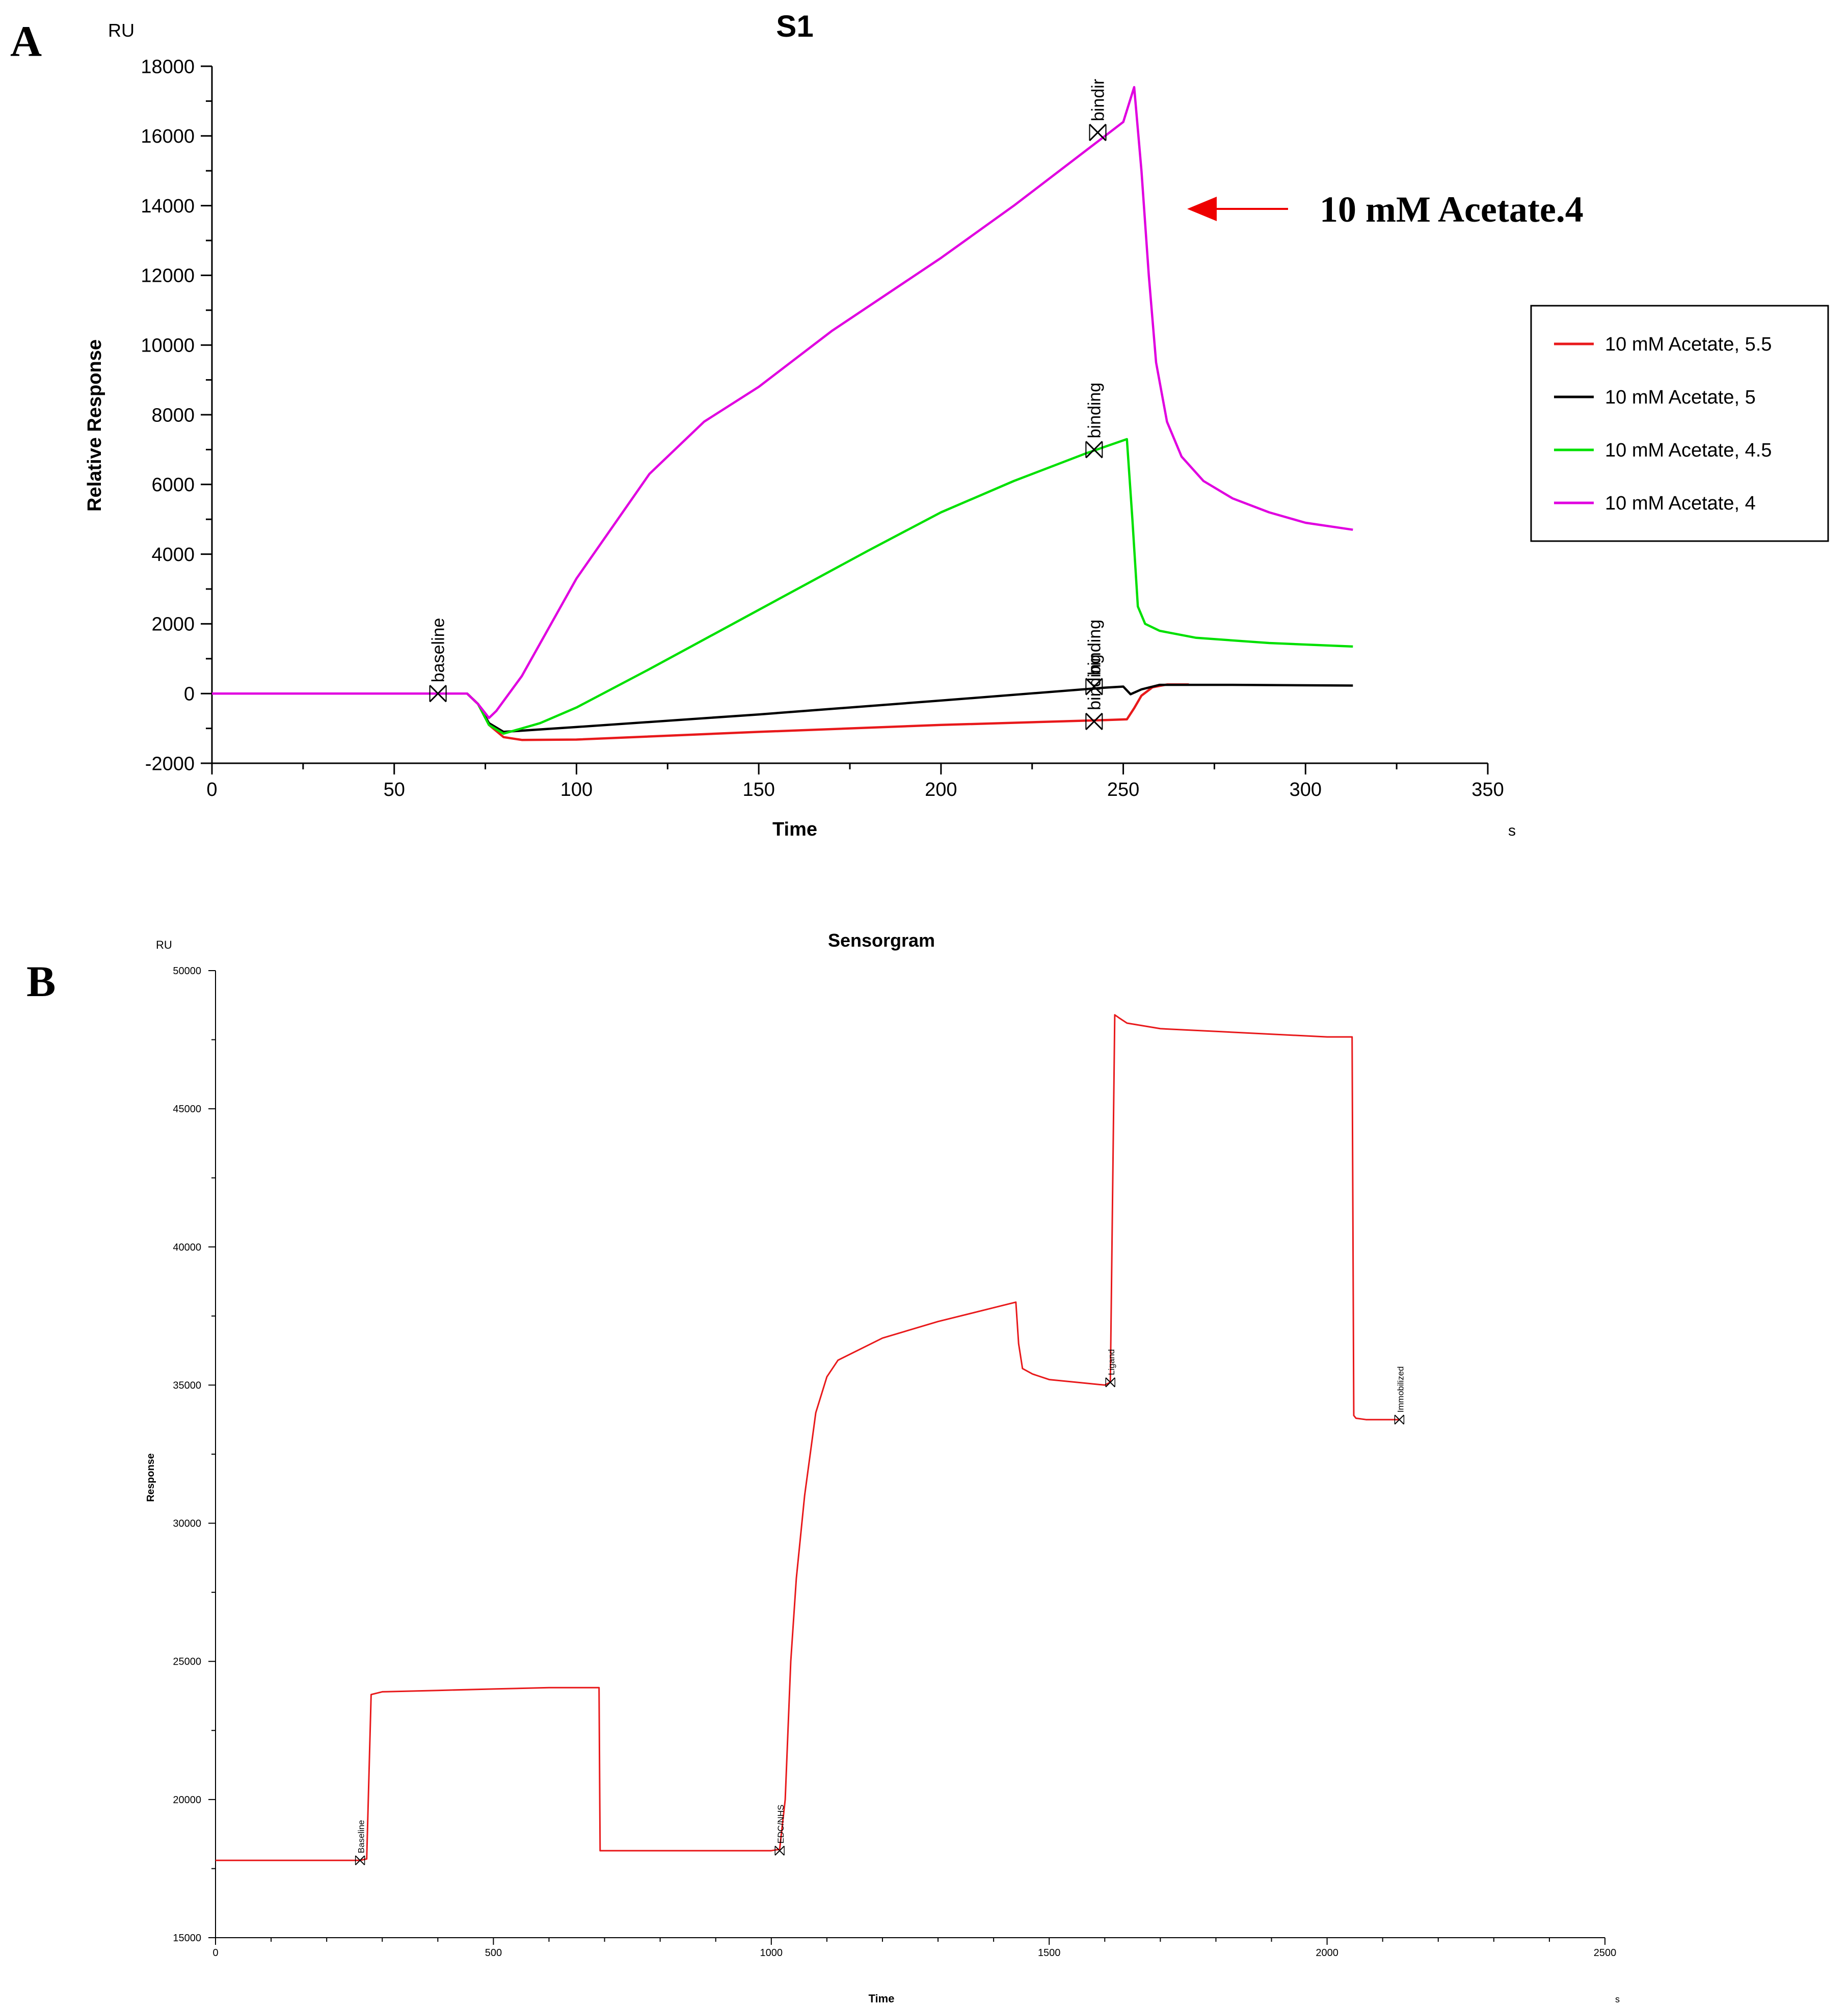 This screenshot has width=1848, height=2008. I want to click on panel-a-x-tick-label: 250, so click(1123, 789).